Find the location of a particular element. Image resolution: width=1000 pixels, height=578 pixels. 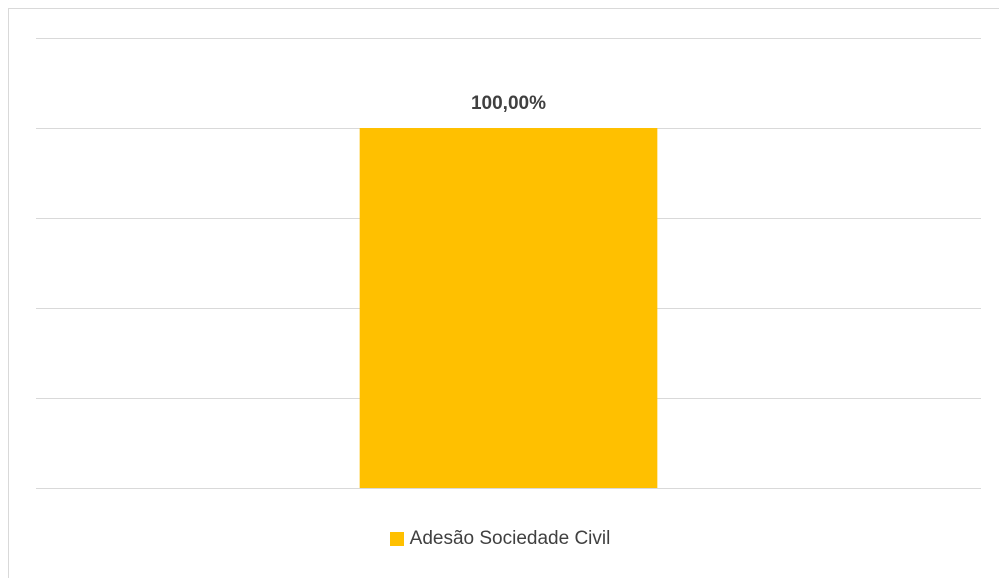

legend-label: Adesão Sociedade Civil is located at coordinates (510, 538).